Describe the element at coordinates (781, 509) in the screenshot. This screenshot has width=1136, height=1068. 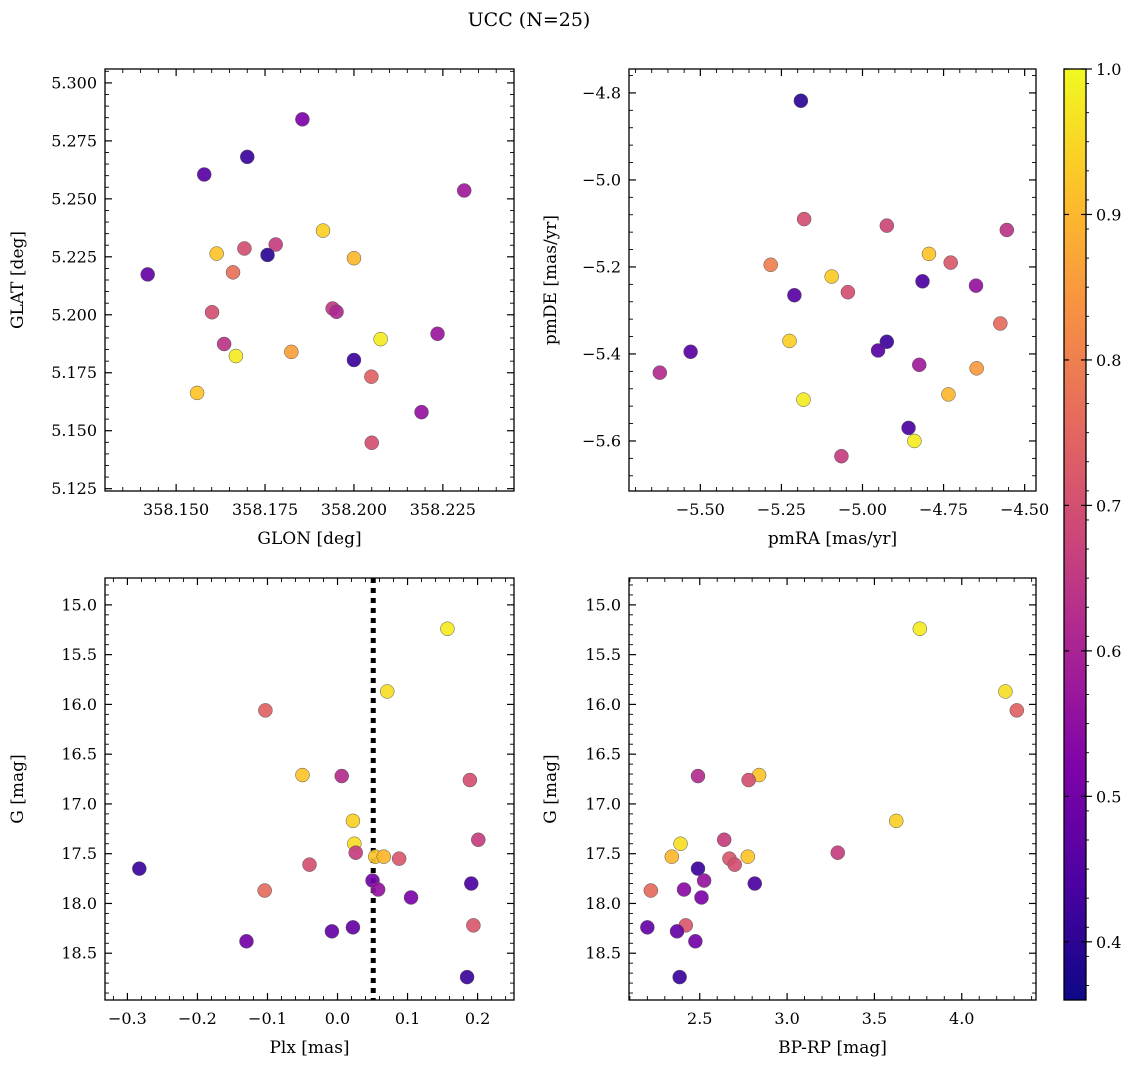
I see `x-tick-label: −5.25` at that location.